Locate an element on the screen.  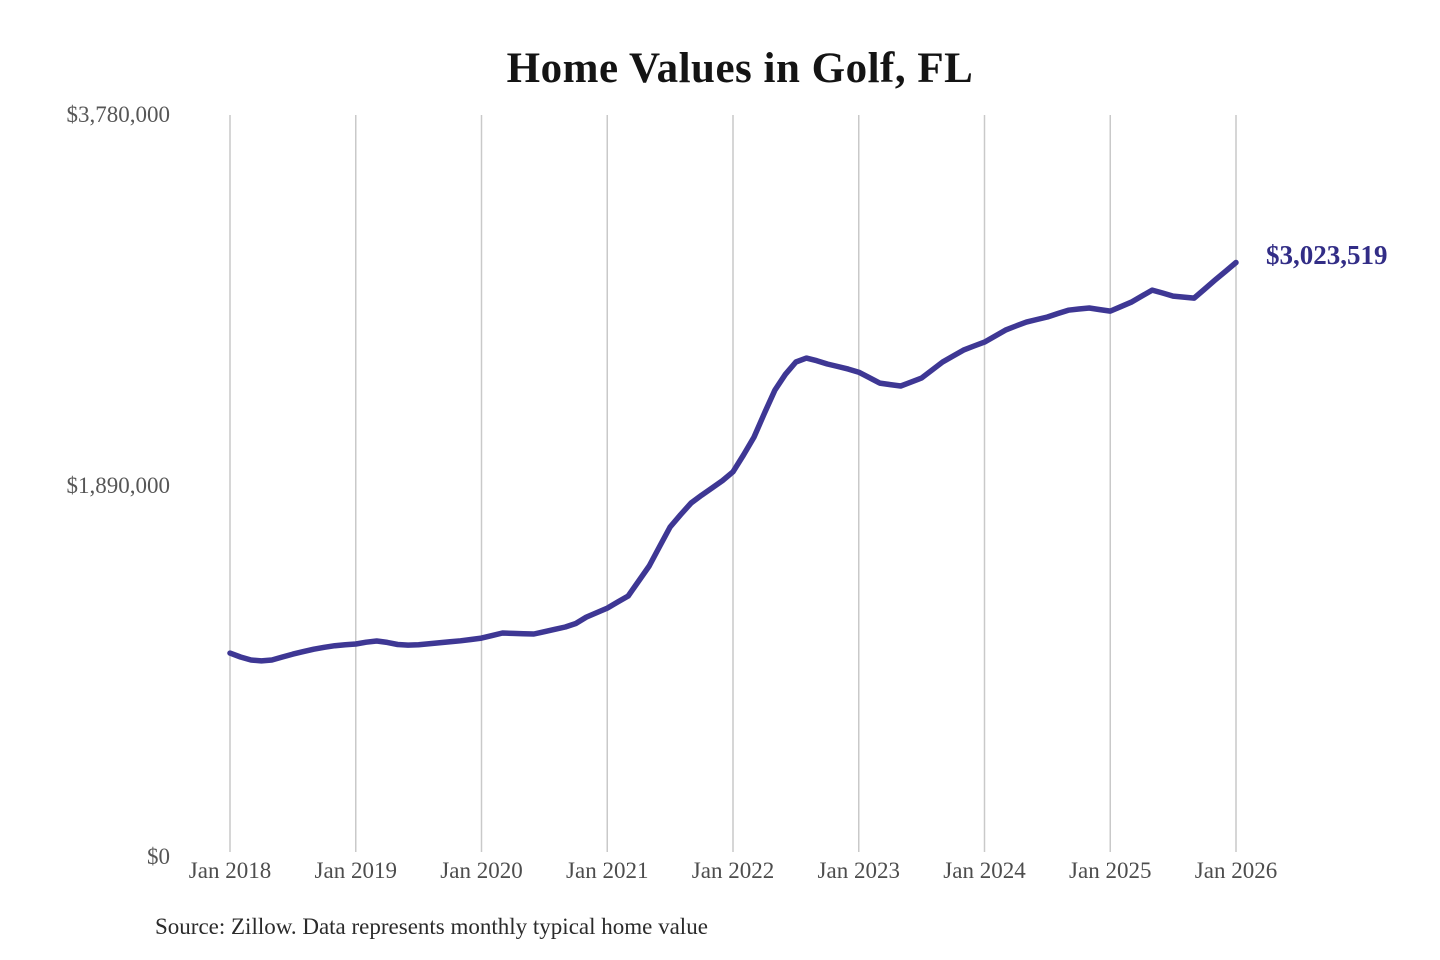
y-tick-label-max: $3,780,000 is located at coordinates (118, 114).